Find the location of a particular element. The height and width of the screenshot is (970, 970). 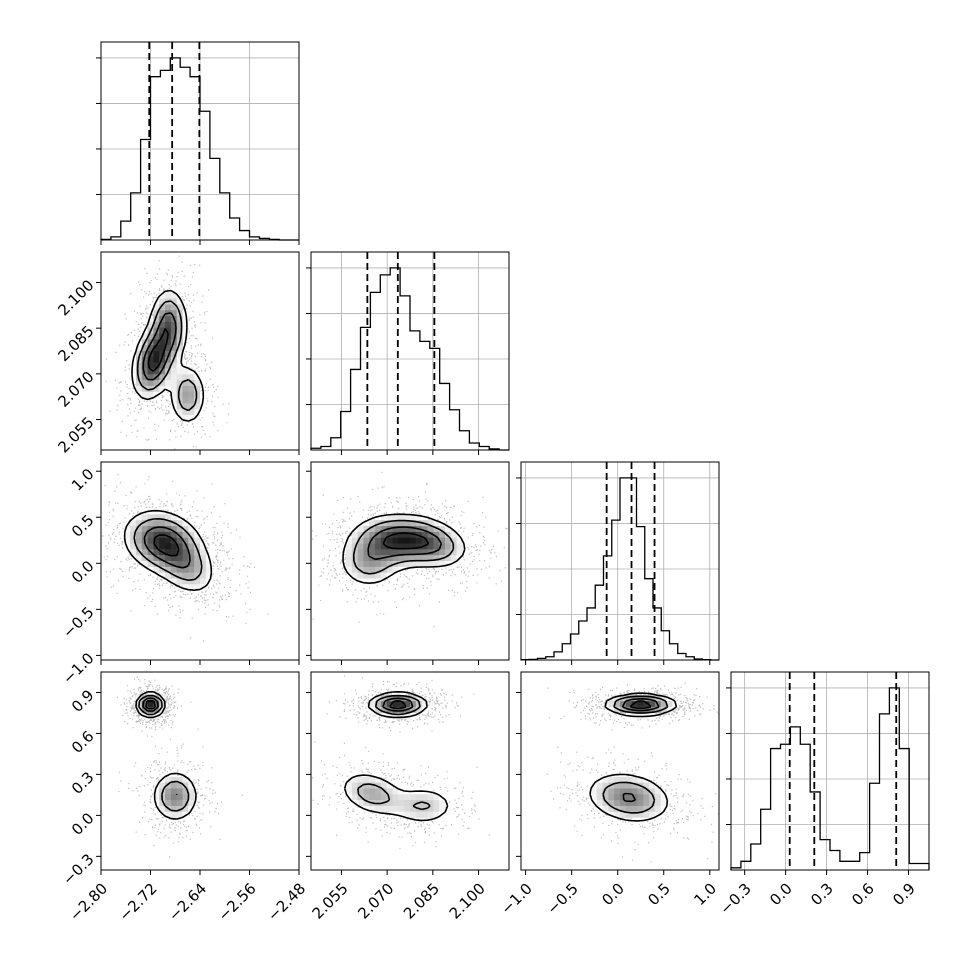

x-tick-label: 0.5 is located at coordinates (659, 895).